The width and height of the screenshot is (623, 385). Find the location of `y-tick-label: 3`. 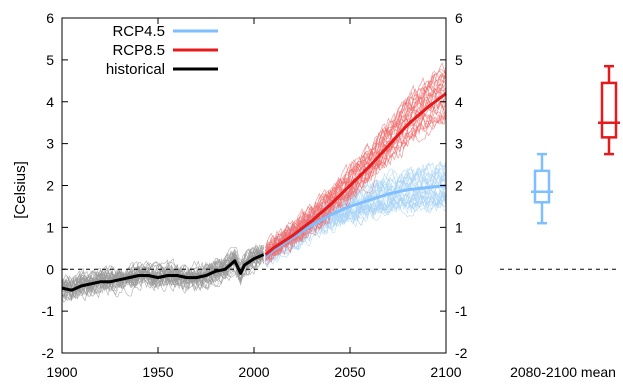

y-tick-label: 3 is located at coordinates (50, 144).